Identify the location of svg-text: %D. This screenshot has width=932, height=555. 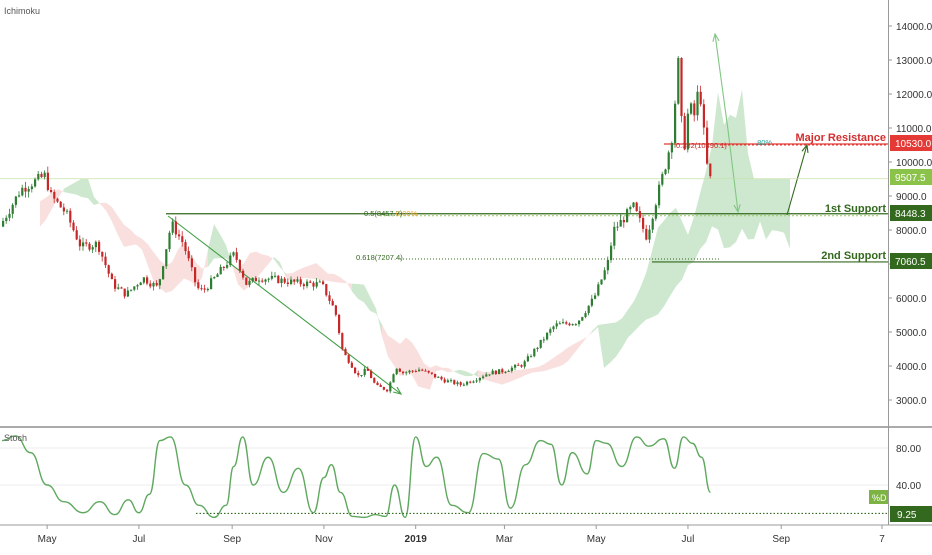
(879, 498).